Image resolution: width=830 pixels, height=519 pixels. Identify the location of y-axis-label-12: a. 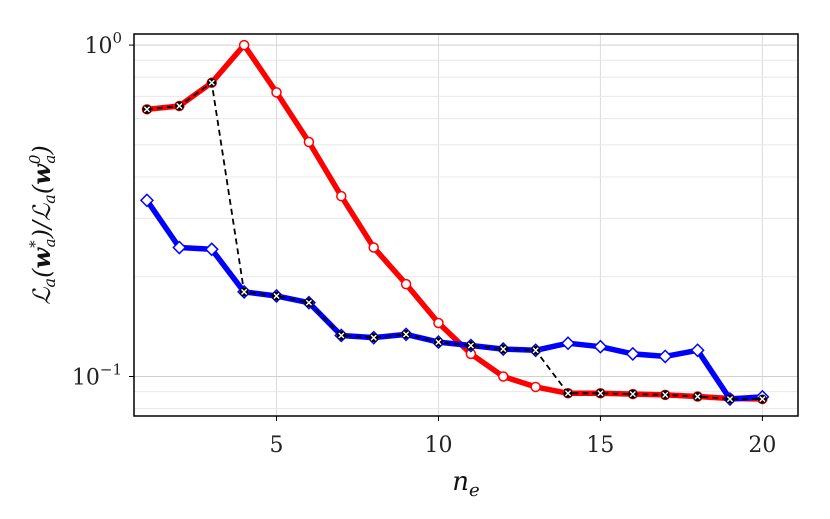
(50, 159).